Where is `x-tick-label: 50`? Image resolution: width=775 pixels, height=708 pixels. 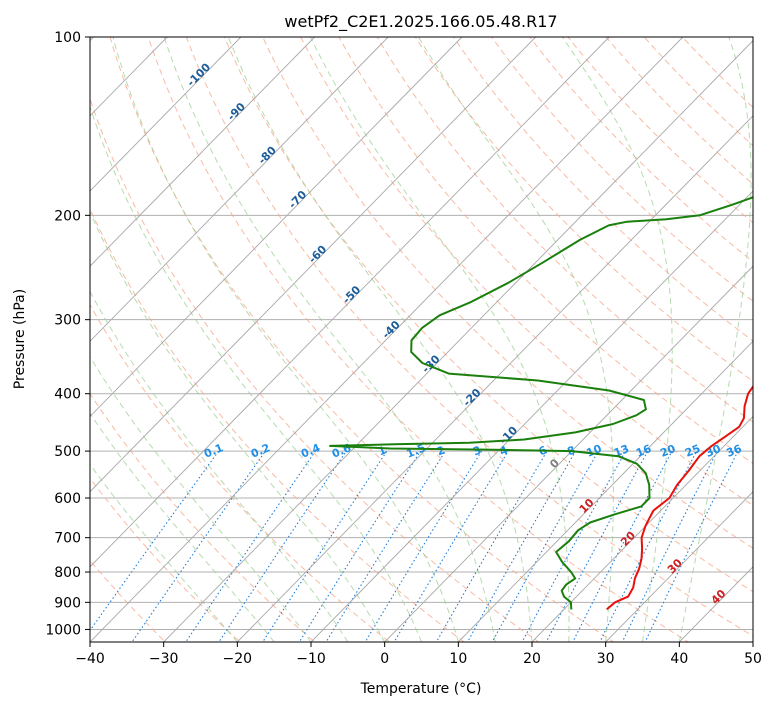
x-tick-label: 50 is located at coordinates (753, 659).